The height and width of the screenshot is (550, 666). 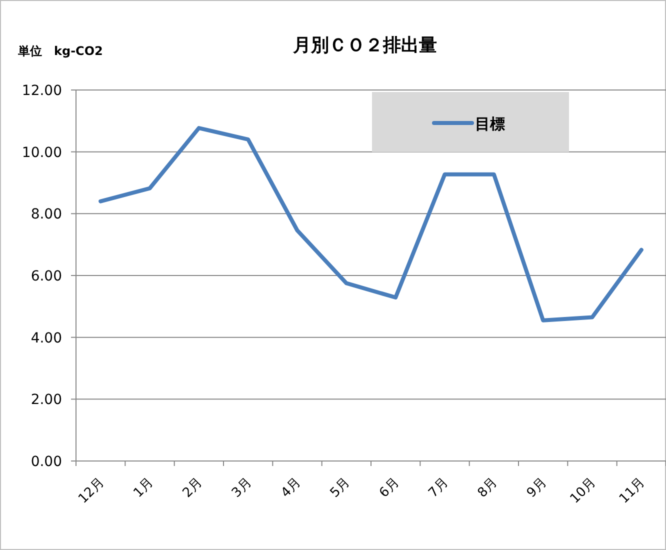 What do you see at coordinates (470, 122) in the screenshot?
I see `legend: 目標` at bounding box center [470, 122].